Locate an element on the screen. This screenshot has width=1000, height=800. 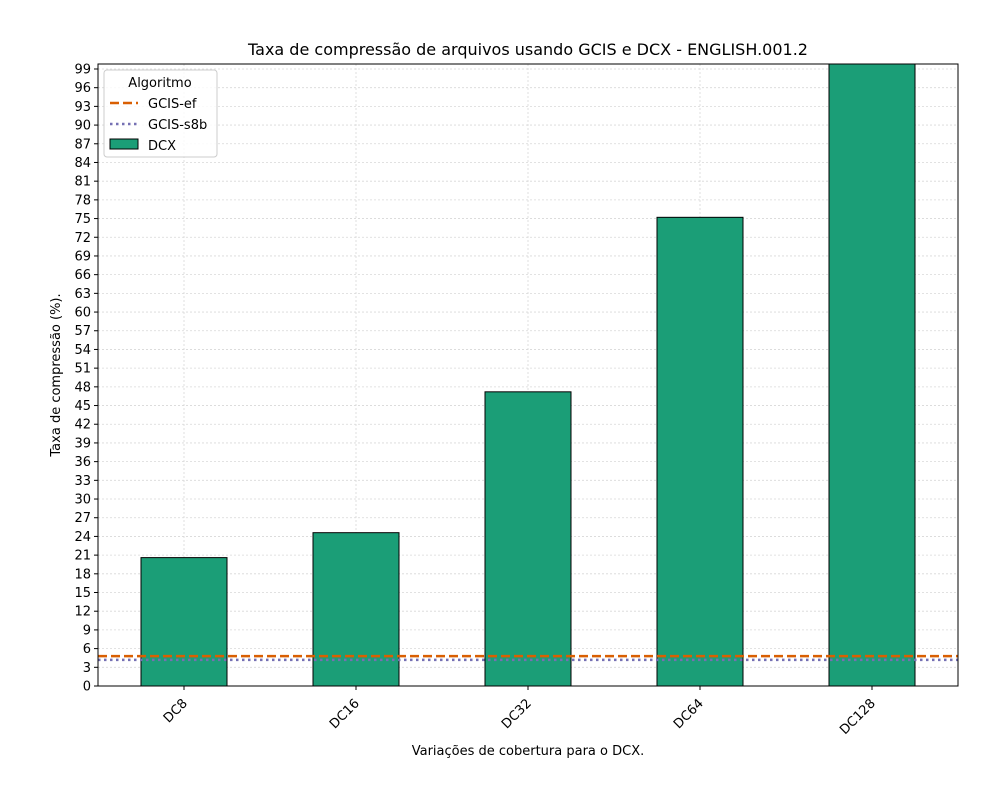
x-tick-label: DC8 is located at coordinates (176, 711).